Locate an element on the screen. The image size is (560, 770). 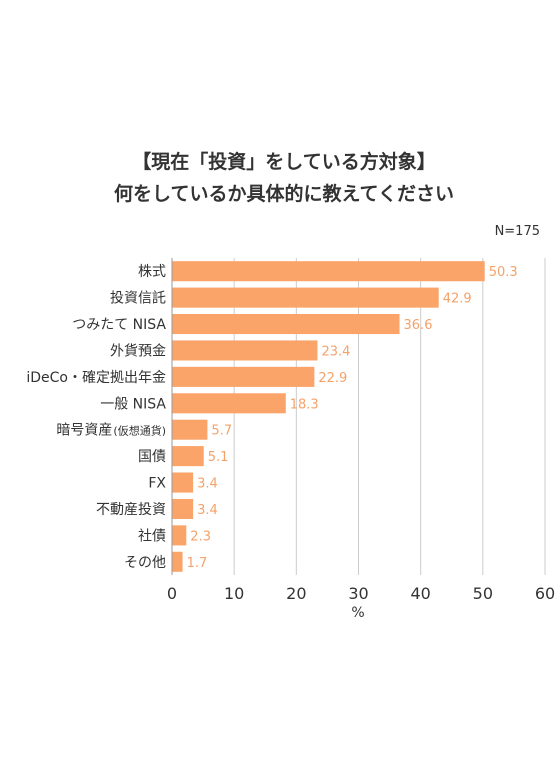
x-tick-label: 60 is located at coordinates (545, 593).